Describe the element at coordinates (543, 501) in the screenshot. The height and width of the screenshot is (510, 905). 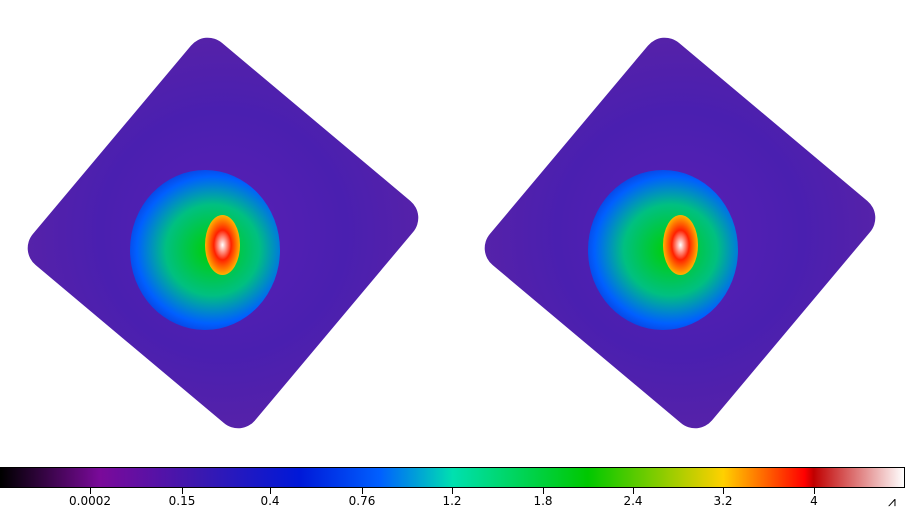
I see `colorbar-tick-label: 1.8` at that location.